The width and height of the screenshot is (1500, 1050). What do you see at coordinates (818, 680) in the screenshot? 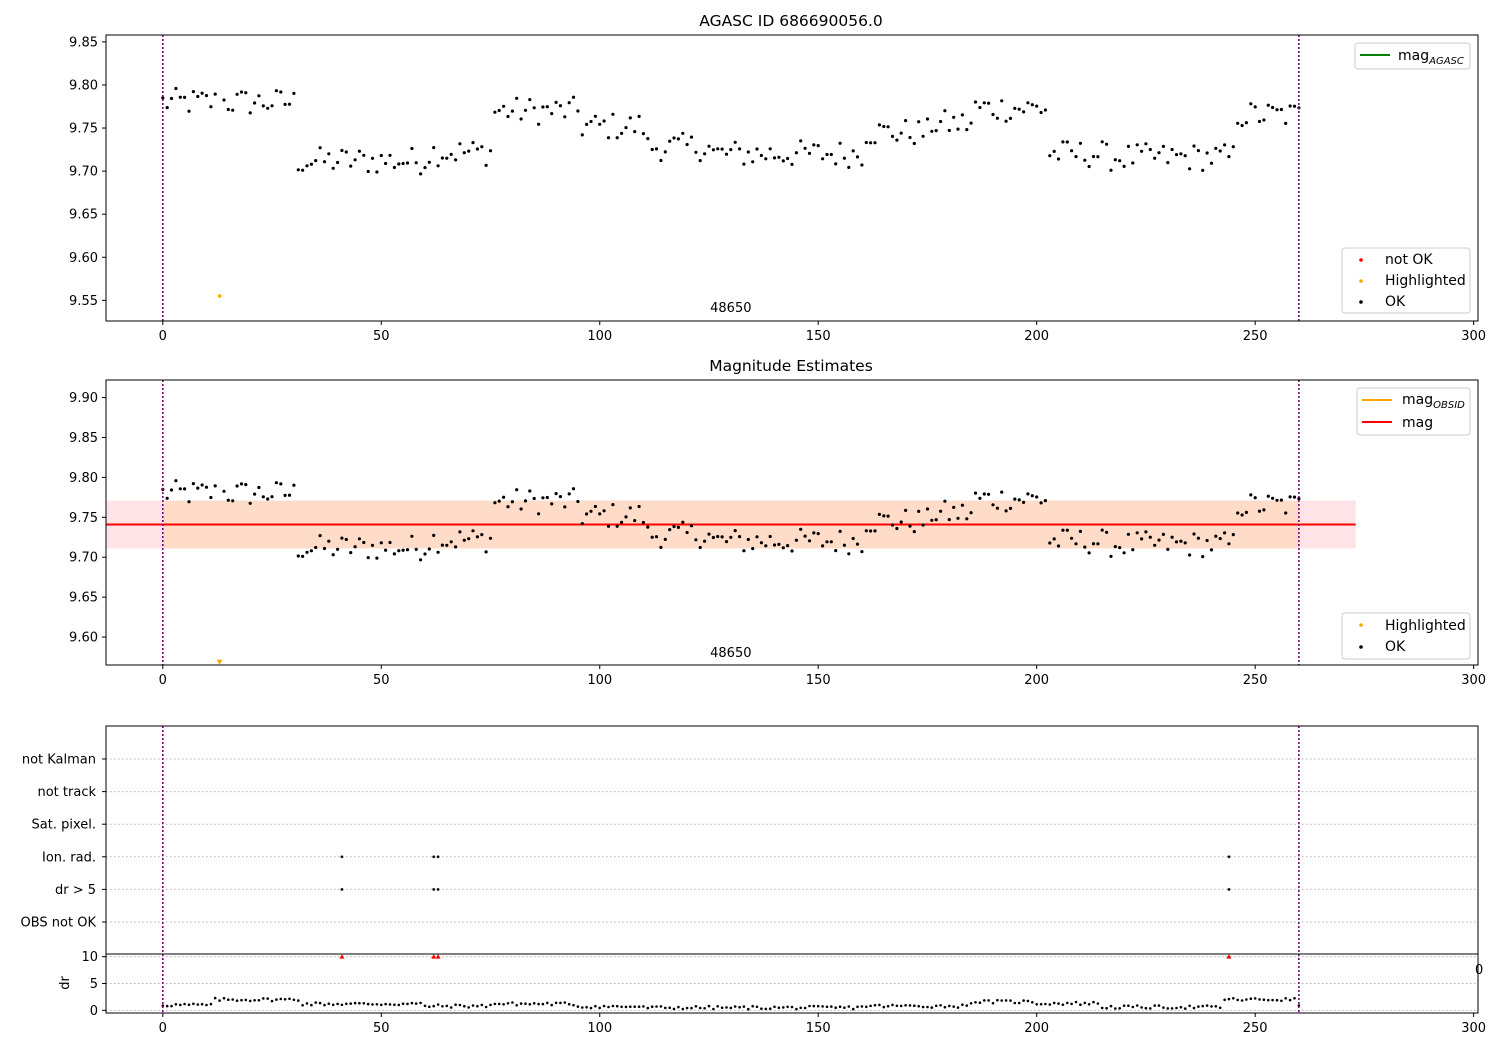
I see `x-tick-label: 150` at bounding box center [818, 680].